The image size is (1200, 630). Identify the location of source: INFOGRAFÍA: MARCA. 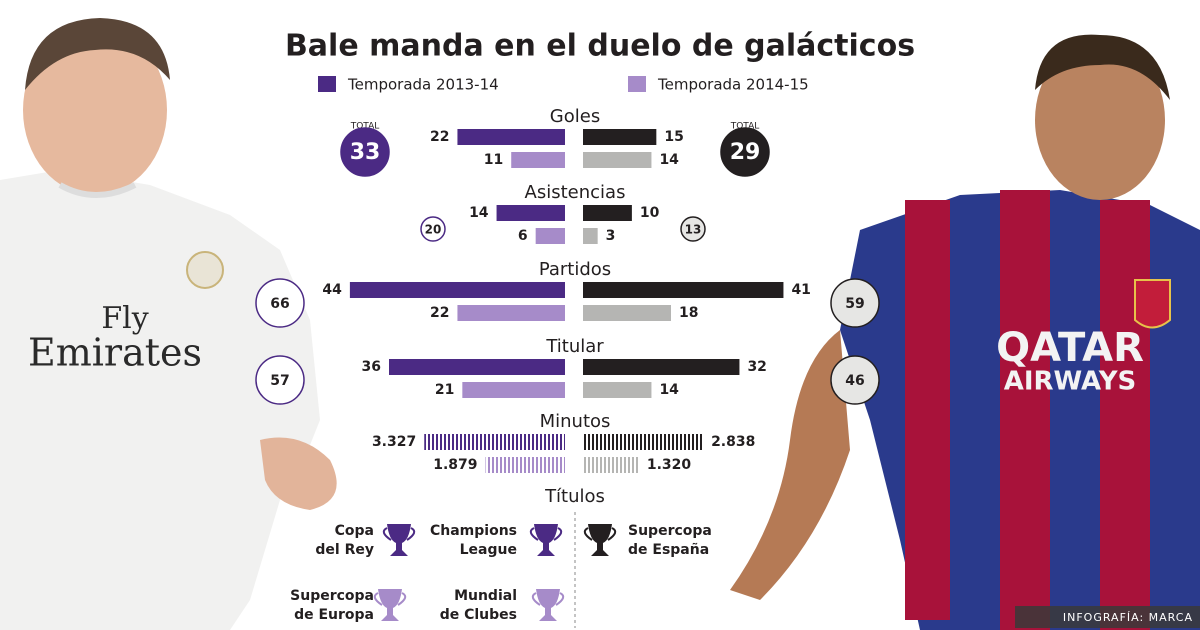
(1128, 617).